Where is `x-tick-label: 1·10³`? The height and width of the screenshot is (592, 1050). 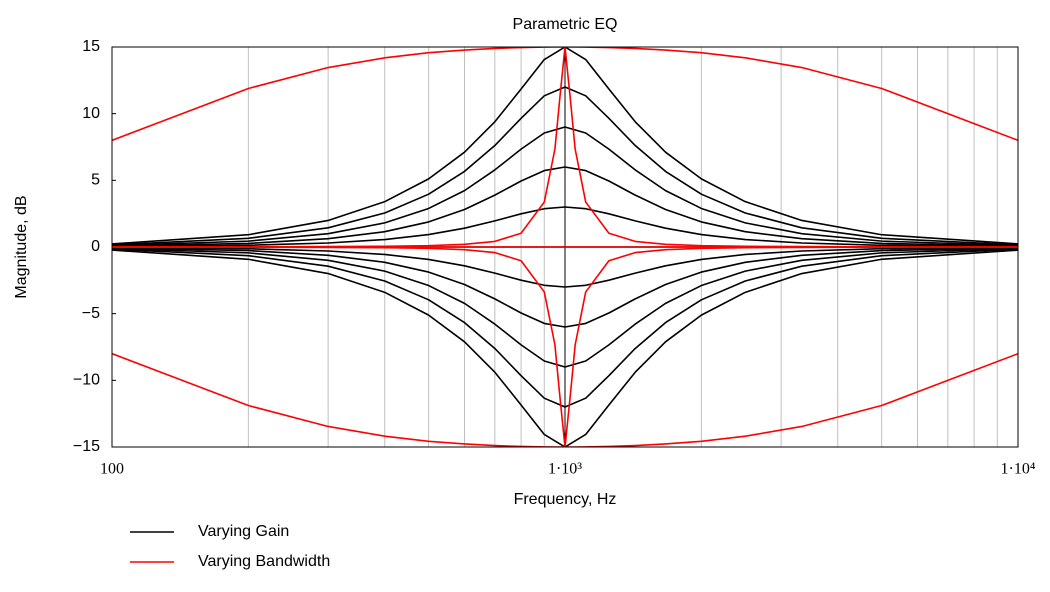
x-tick-label: 1·10³ is located at coordinates (565, 469).